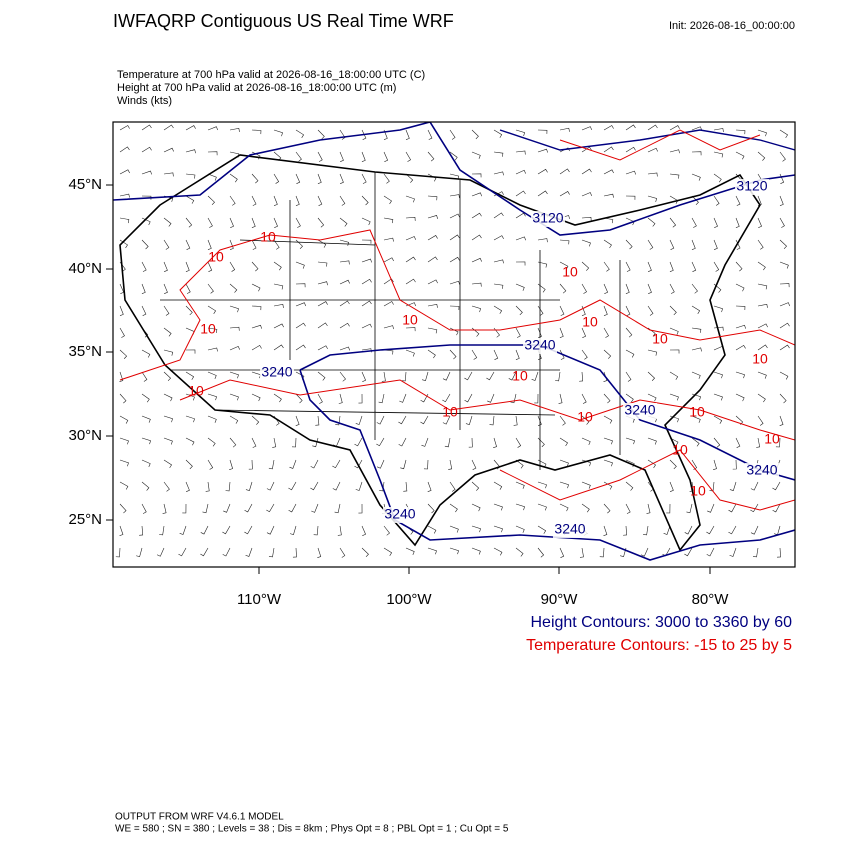  I want to click on lat-label: 25°N, so click(85, 519).